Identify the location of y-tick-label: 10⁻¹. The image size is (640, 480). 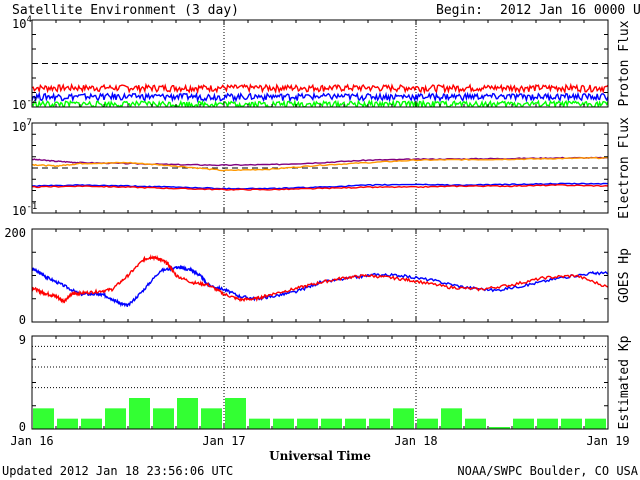
(24, 210).